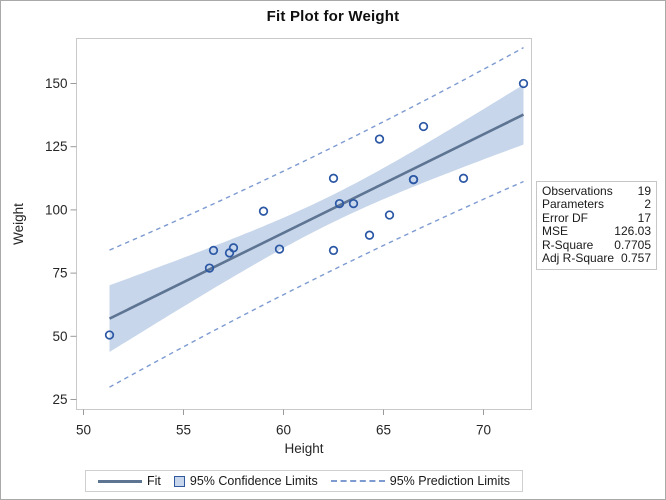 The height and width of the screenshot is (500, 666). I want to click on legend-label-prediction: 95% Prediction Limits, so click(449, 481).